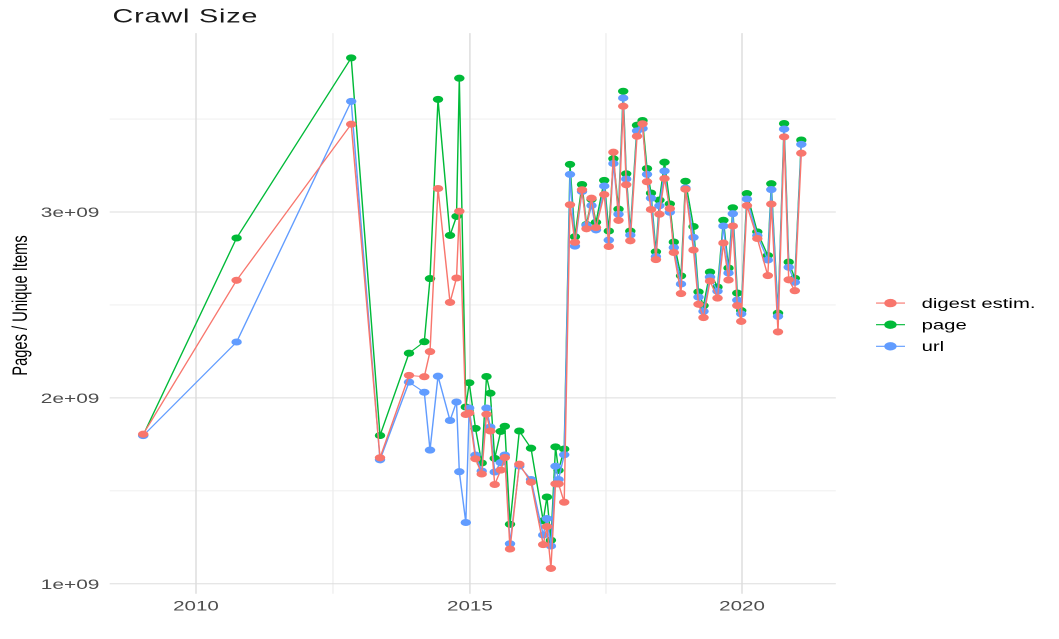 This screenshot has width=1059, height=639. Describe the element at coordinates (470, 606) in the screenshot. I see `svg-text: 2015` at that location.